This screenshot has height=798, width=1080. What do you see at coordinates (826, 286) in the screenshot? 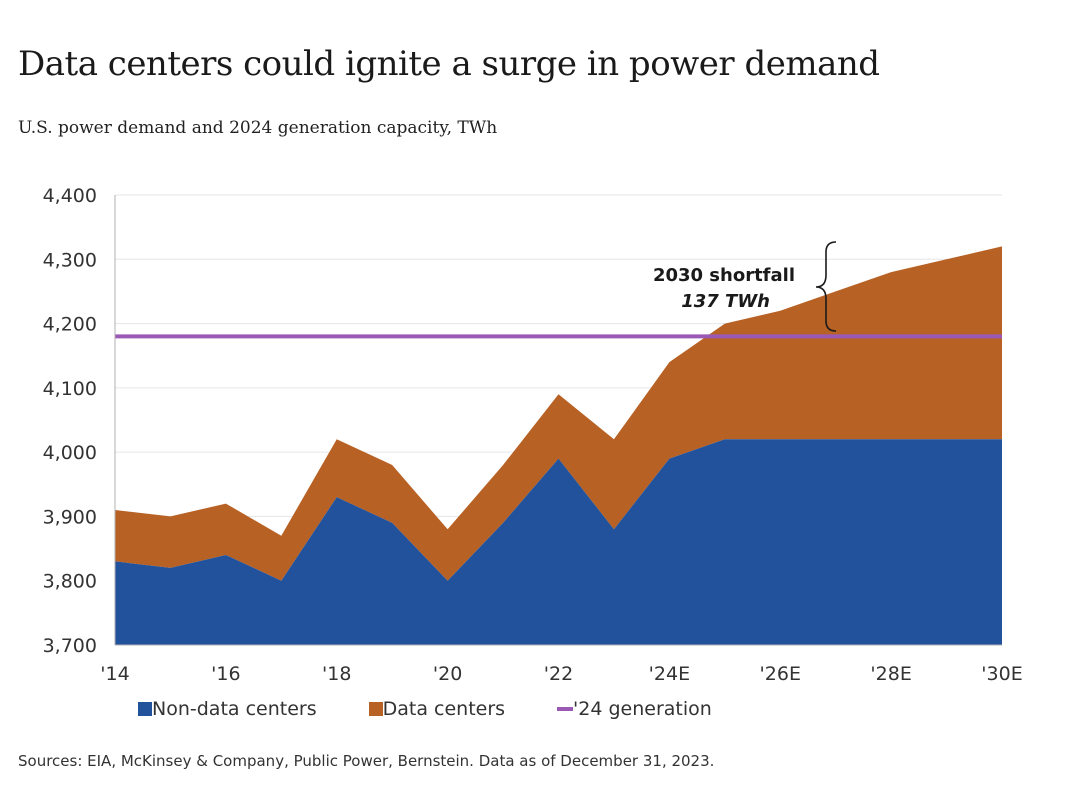
I see `shortfall-brace` at bounding box center [826, 286].